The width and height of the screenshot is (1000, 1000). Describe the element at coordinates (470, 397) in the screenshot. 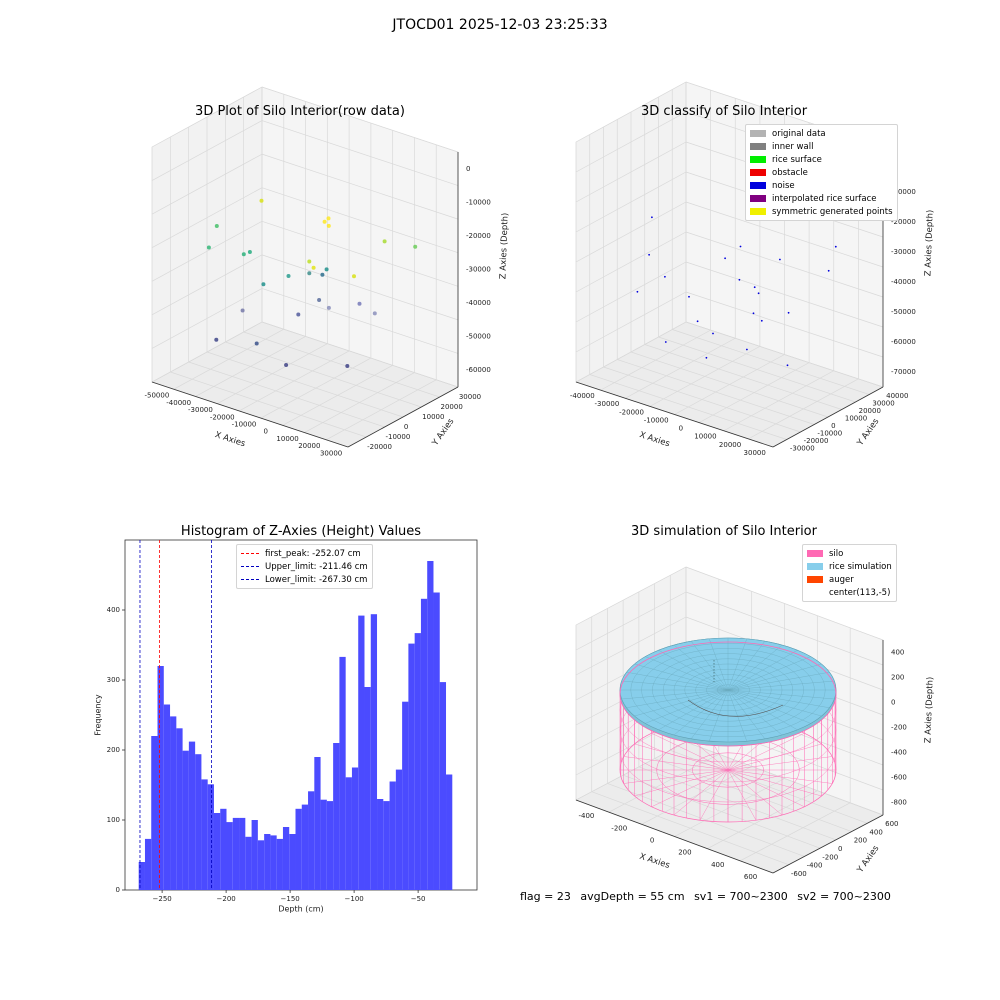

I see `y-tick-label: 30000` at that location.